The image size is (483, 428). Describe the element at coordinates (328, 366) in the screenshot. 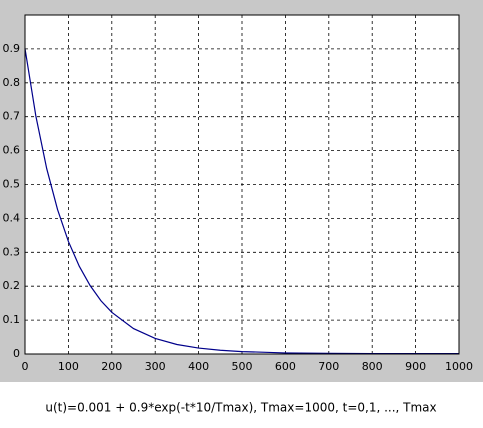

I see `x-tick-label: 700` at that location.